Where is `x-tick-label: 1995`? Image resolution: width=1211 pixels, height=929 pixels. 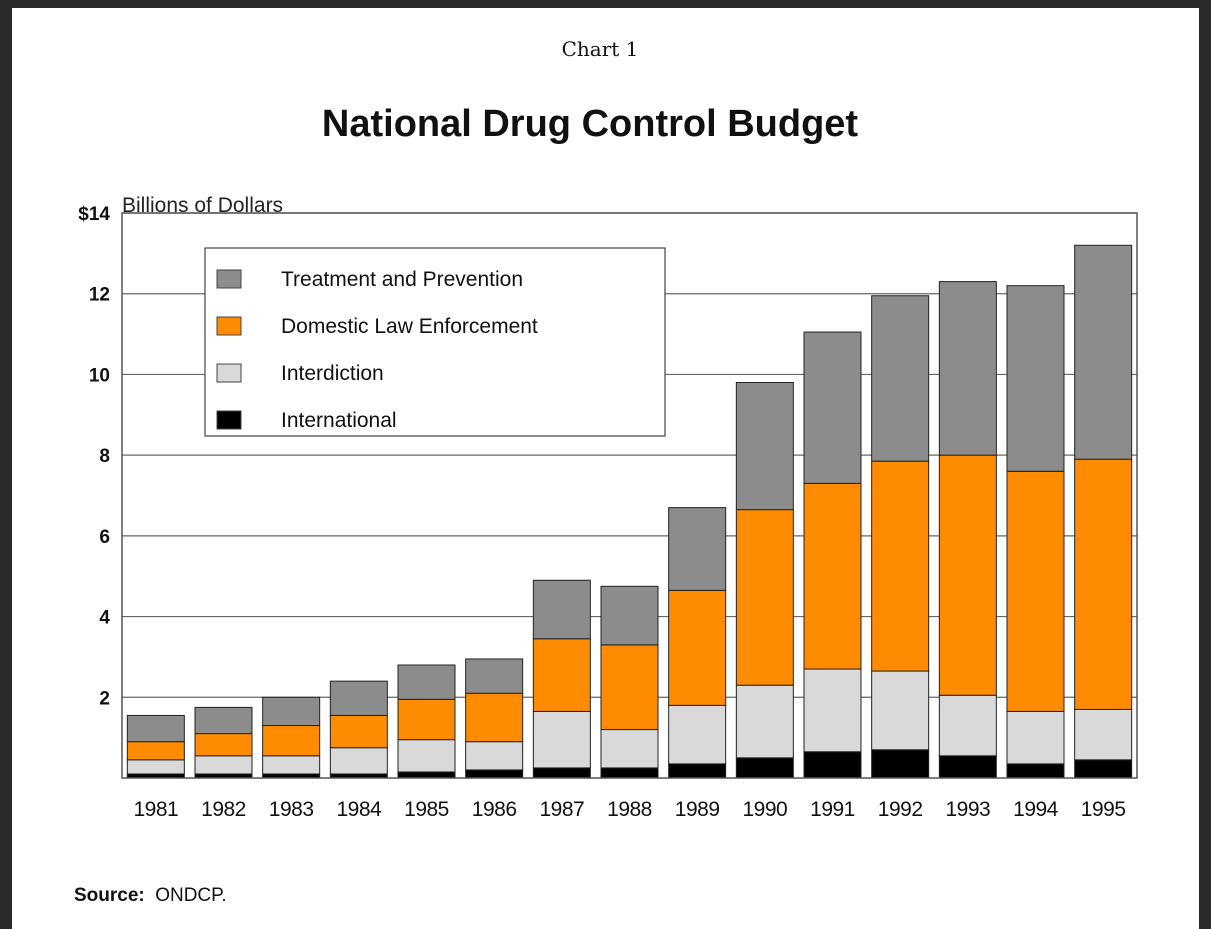
x-tick-label: 1995 is located at coordinates (1103, 809).